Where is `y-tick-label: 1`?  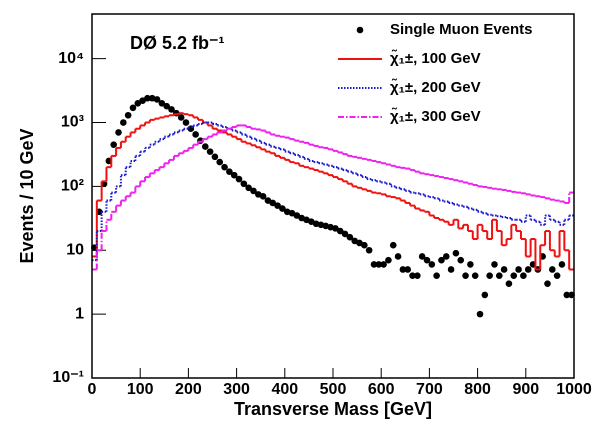
y-tick-label: 1 is located at coordinates (79, 313).